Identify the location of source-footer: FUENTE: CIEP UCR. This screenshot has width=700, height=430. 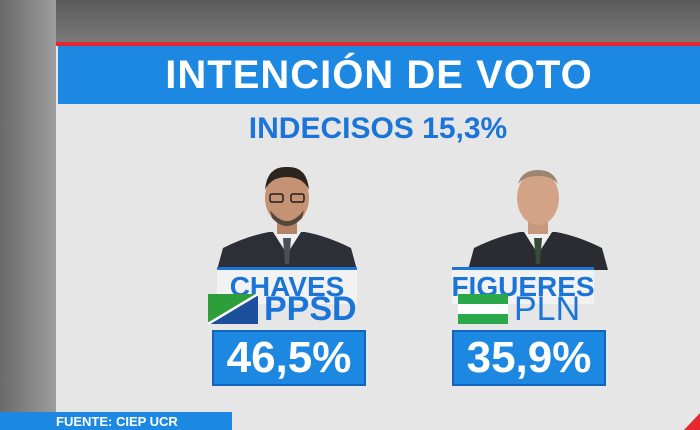
(116, 421).